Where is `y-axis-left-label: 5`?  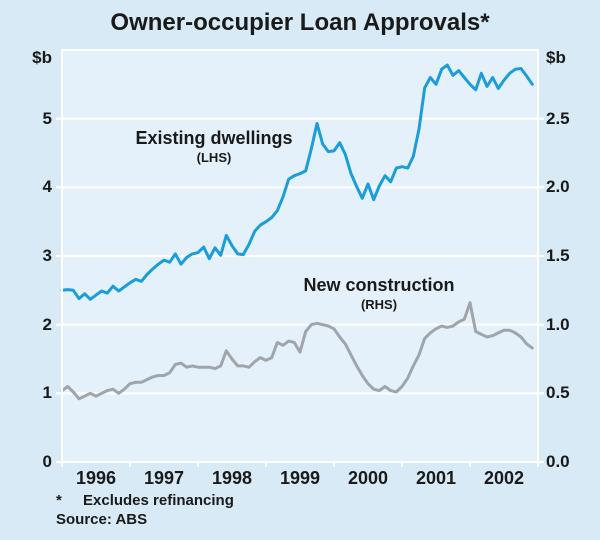
y-axis-left-label: 5 is located at coordinates (47, 118).